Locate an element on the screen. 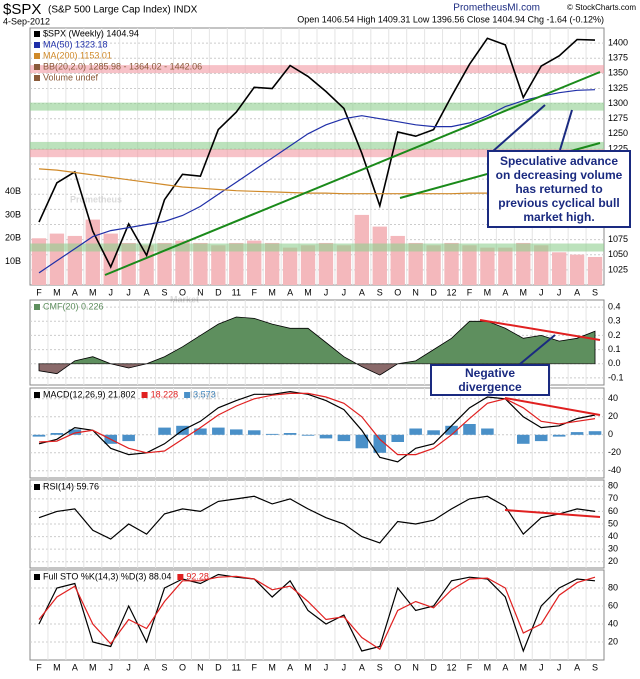 This screenshot has width=640, height=679. watermark: Insight is located at coordinates (205, 394).